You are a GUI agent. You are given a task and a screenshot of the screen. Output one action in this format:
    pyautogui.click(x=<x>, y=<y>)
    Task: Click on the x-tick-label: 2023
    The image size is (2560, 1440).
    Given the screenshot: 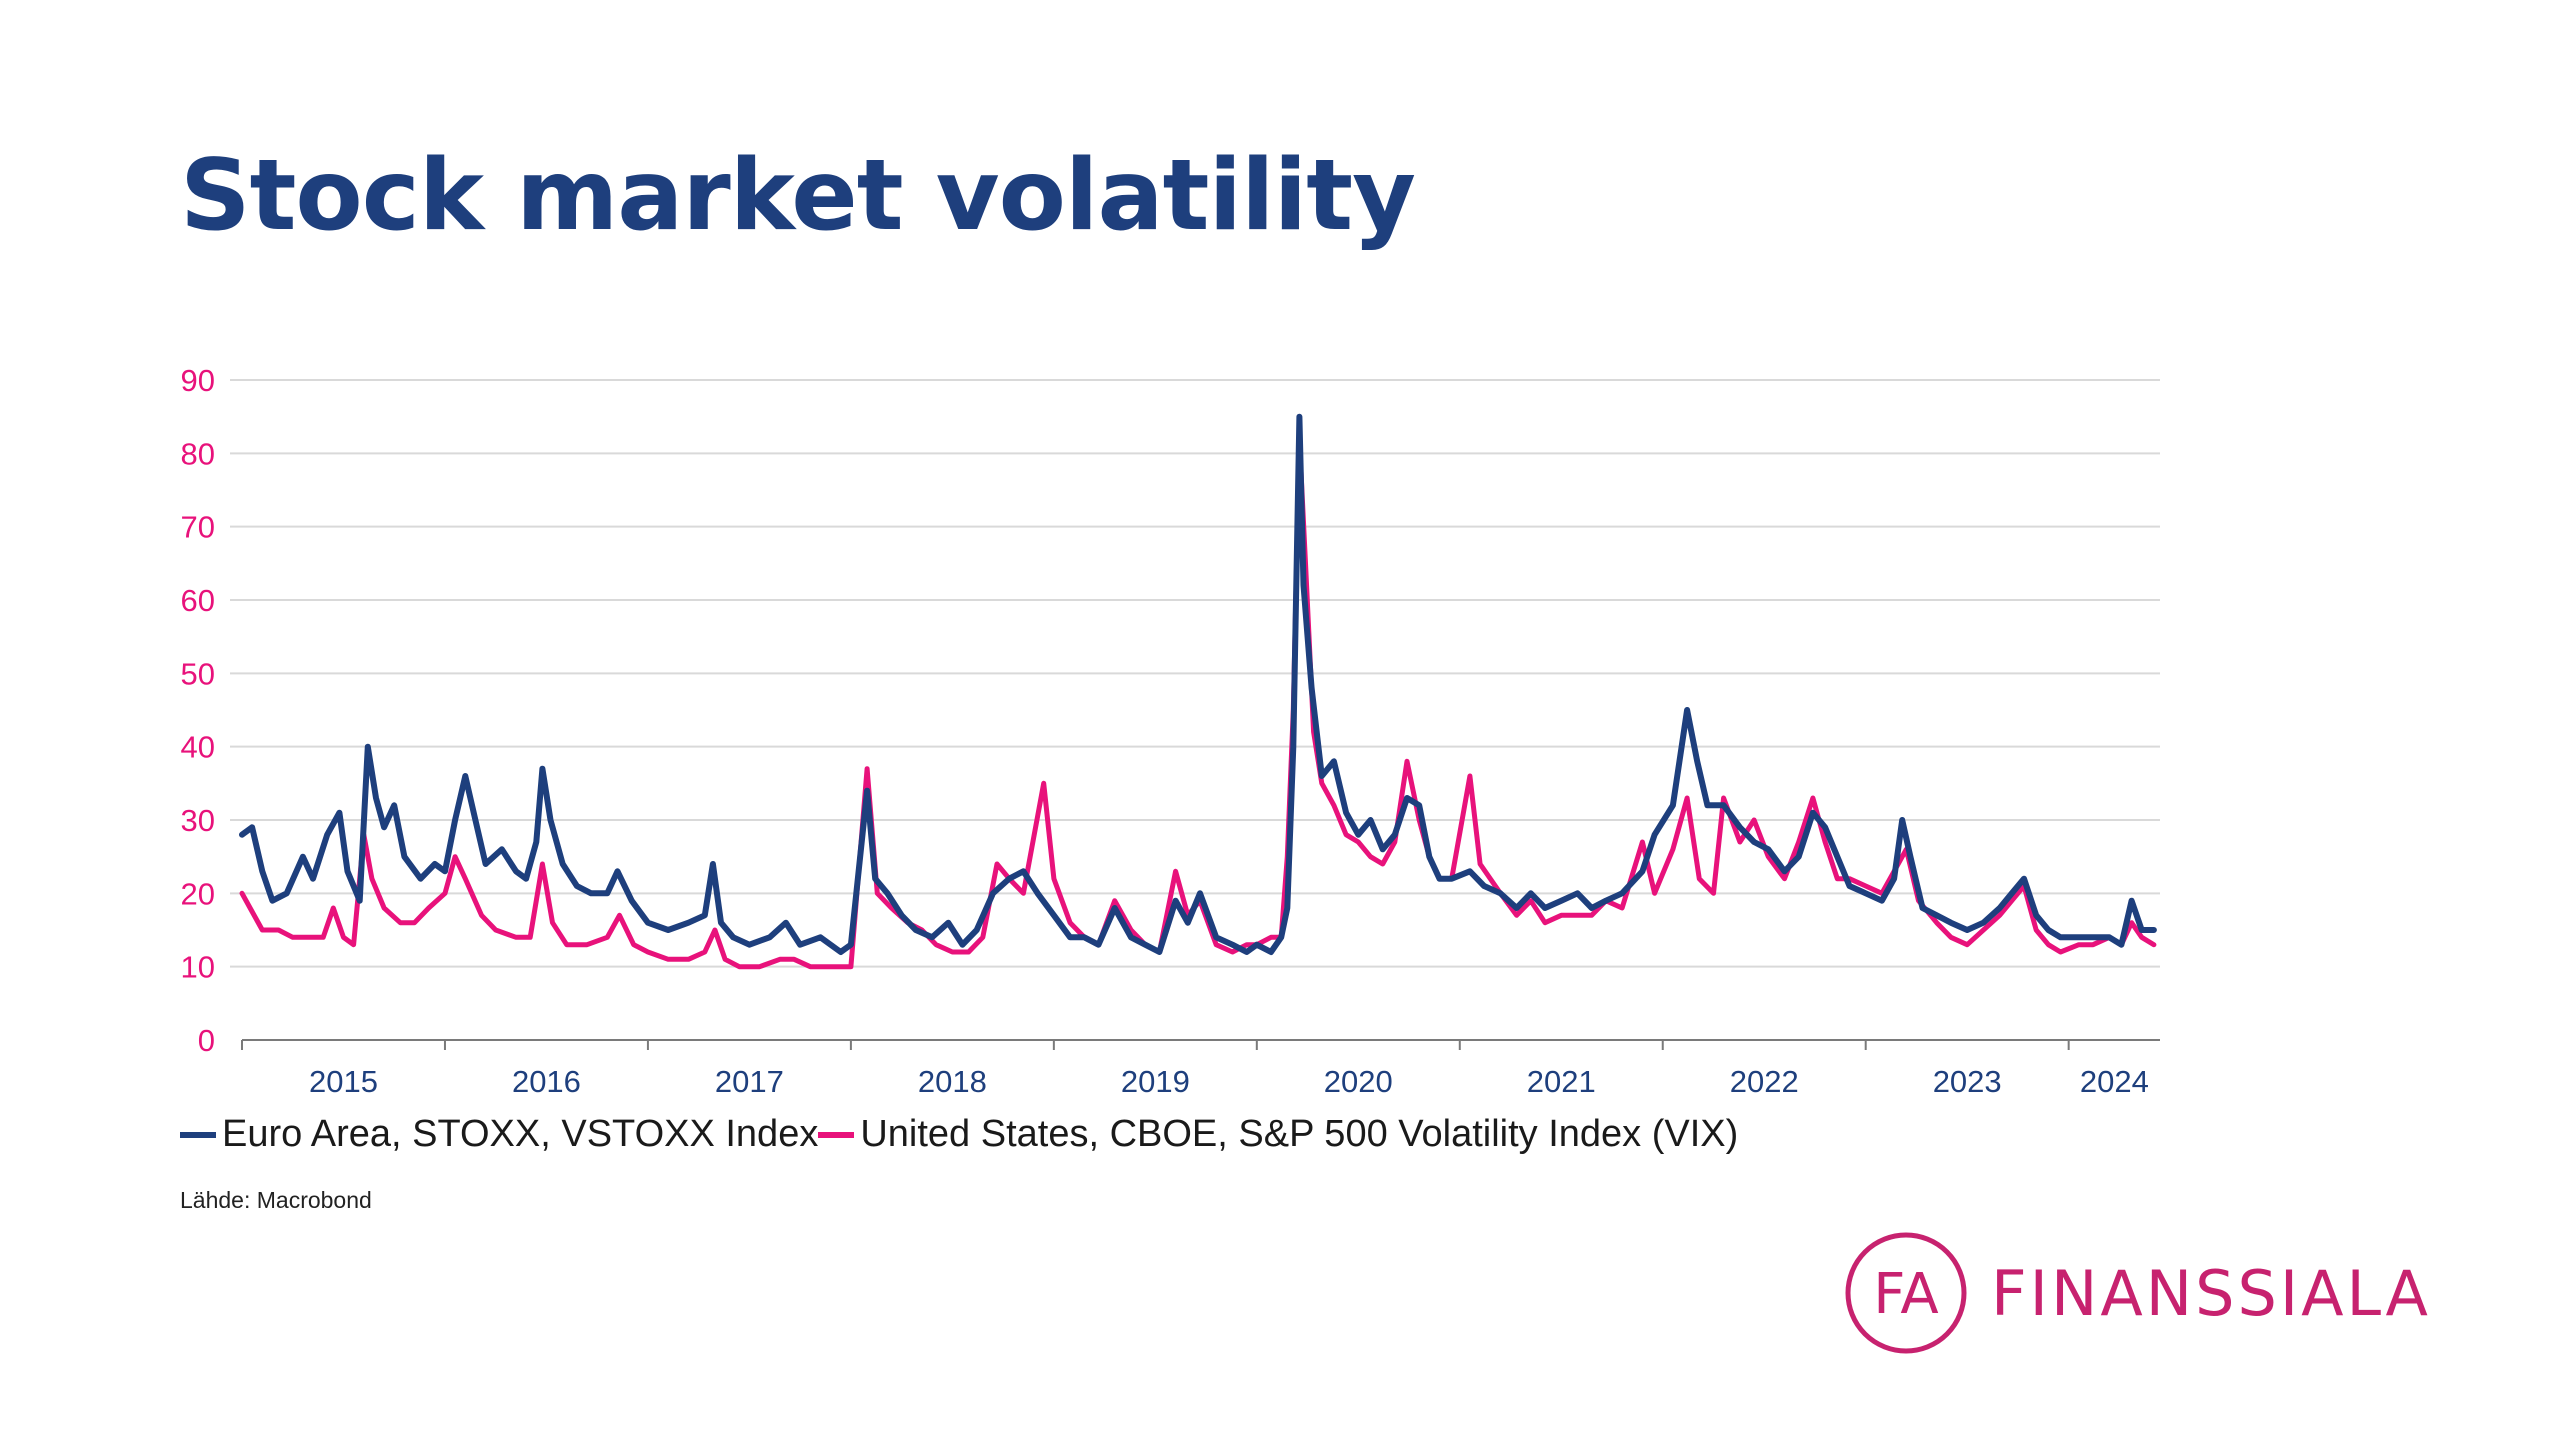 What is the action you would take?
    pyautogui.click(x=1967, y=1081)
    